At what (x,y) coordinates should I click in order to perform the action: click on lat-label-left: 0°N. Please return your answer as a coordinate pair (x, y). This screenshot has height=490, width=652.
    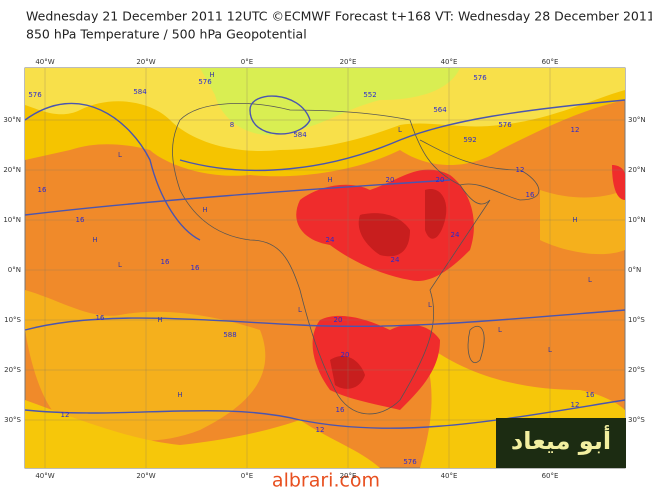
    Looking at the image, I should click on (14, 270).